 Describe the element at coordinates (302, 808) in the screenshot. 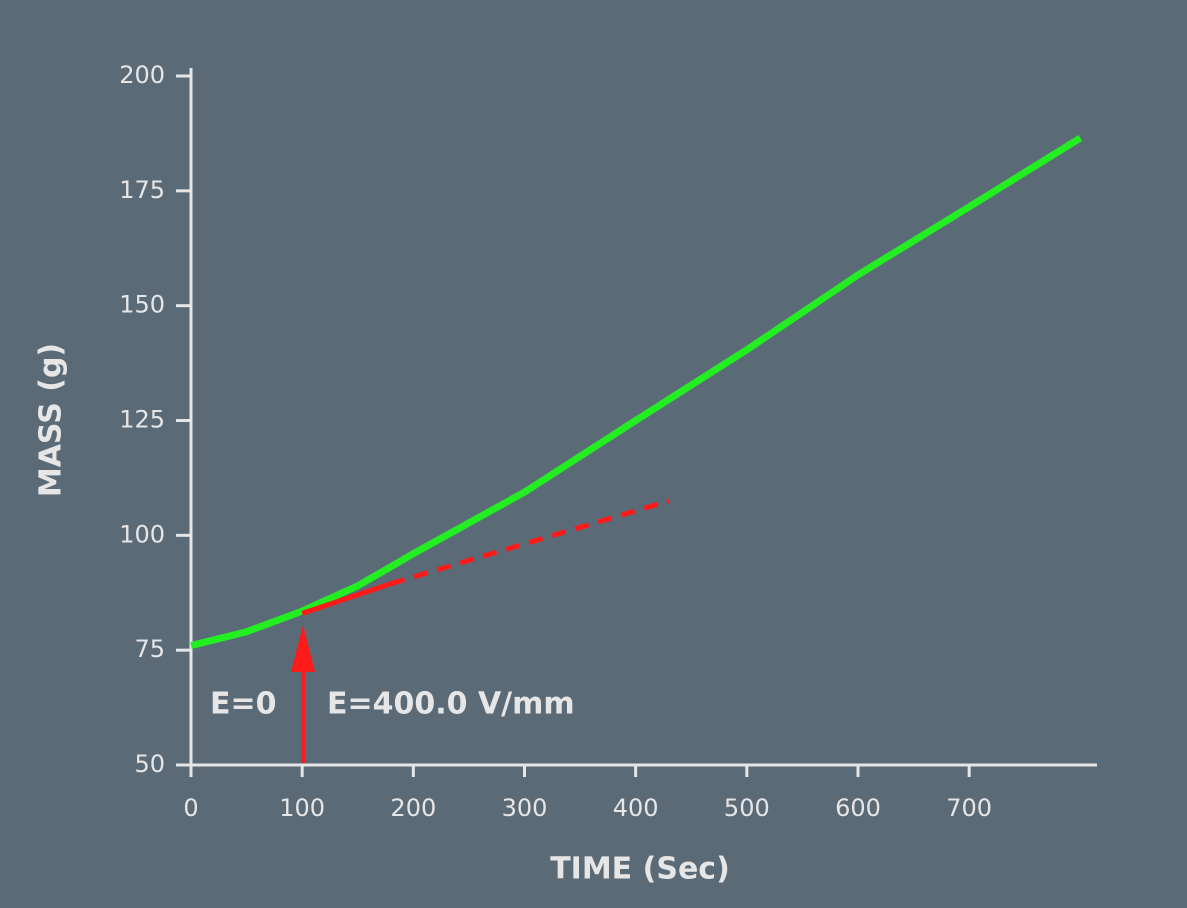

I see `x-tick-label: 100` at that location.